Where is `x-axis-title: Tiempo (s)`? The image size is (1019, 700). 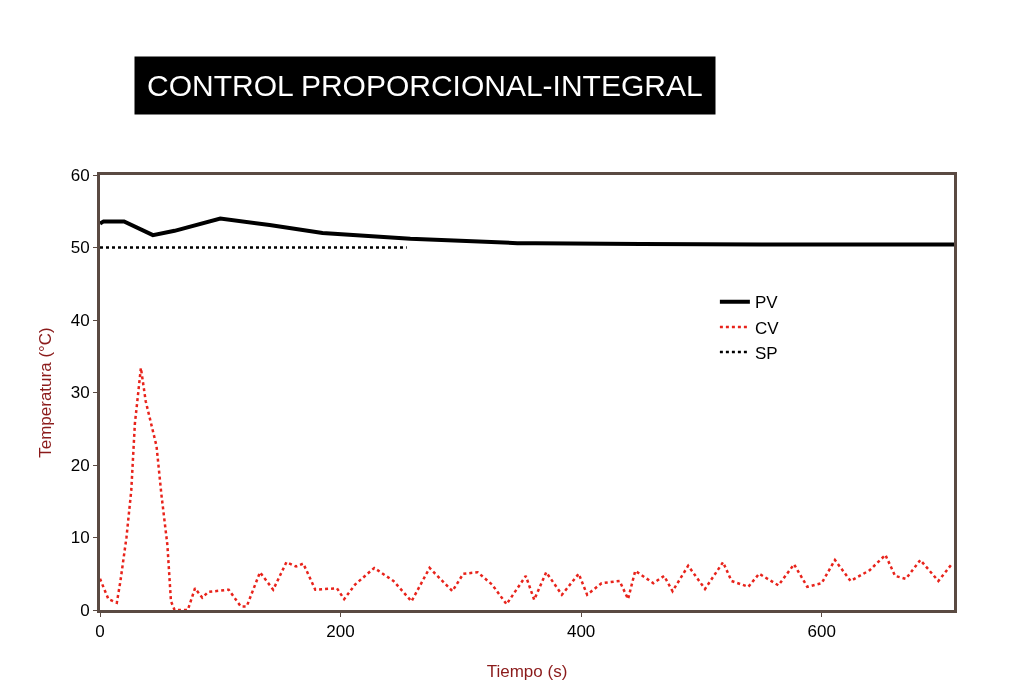 x-axis-title: Tiempo (s) is located at coordinates (527, 671).